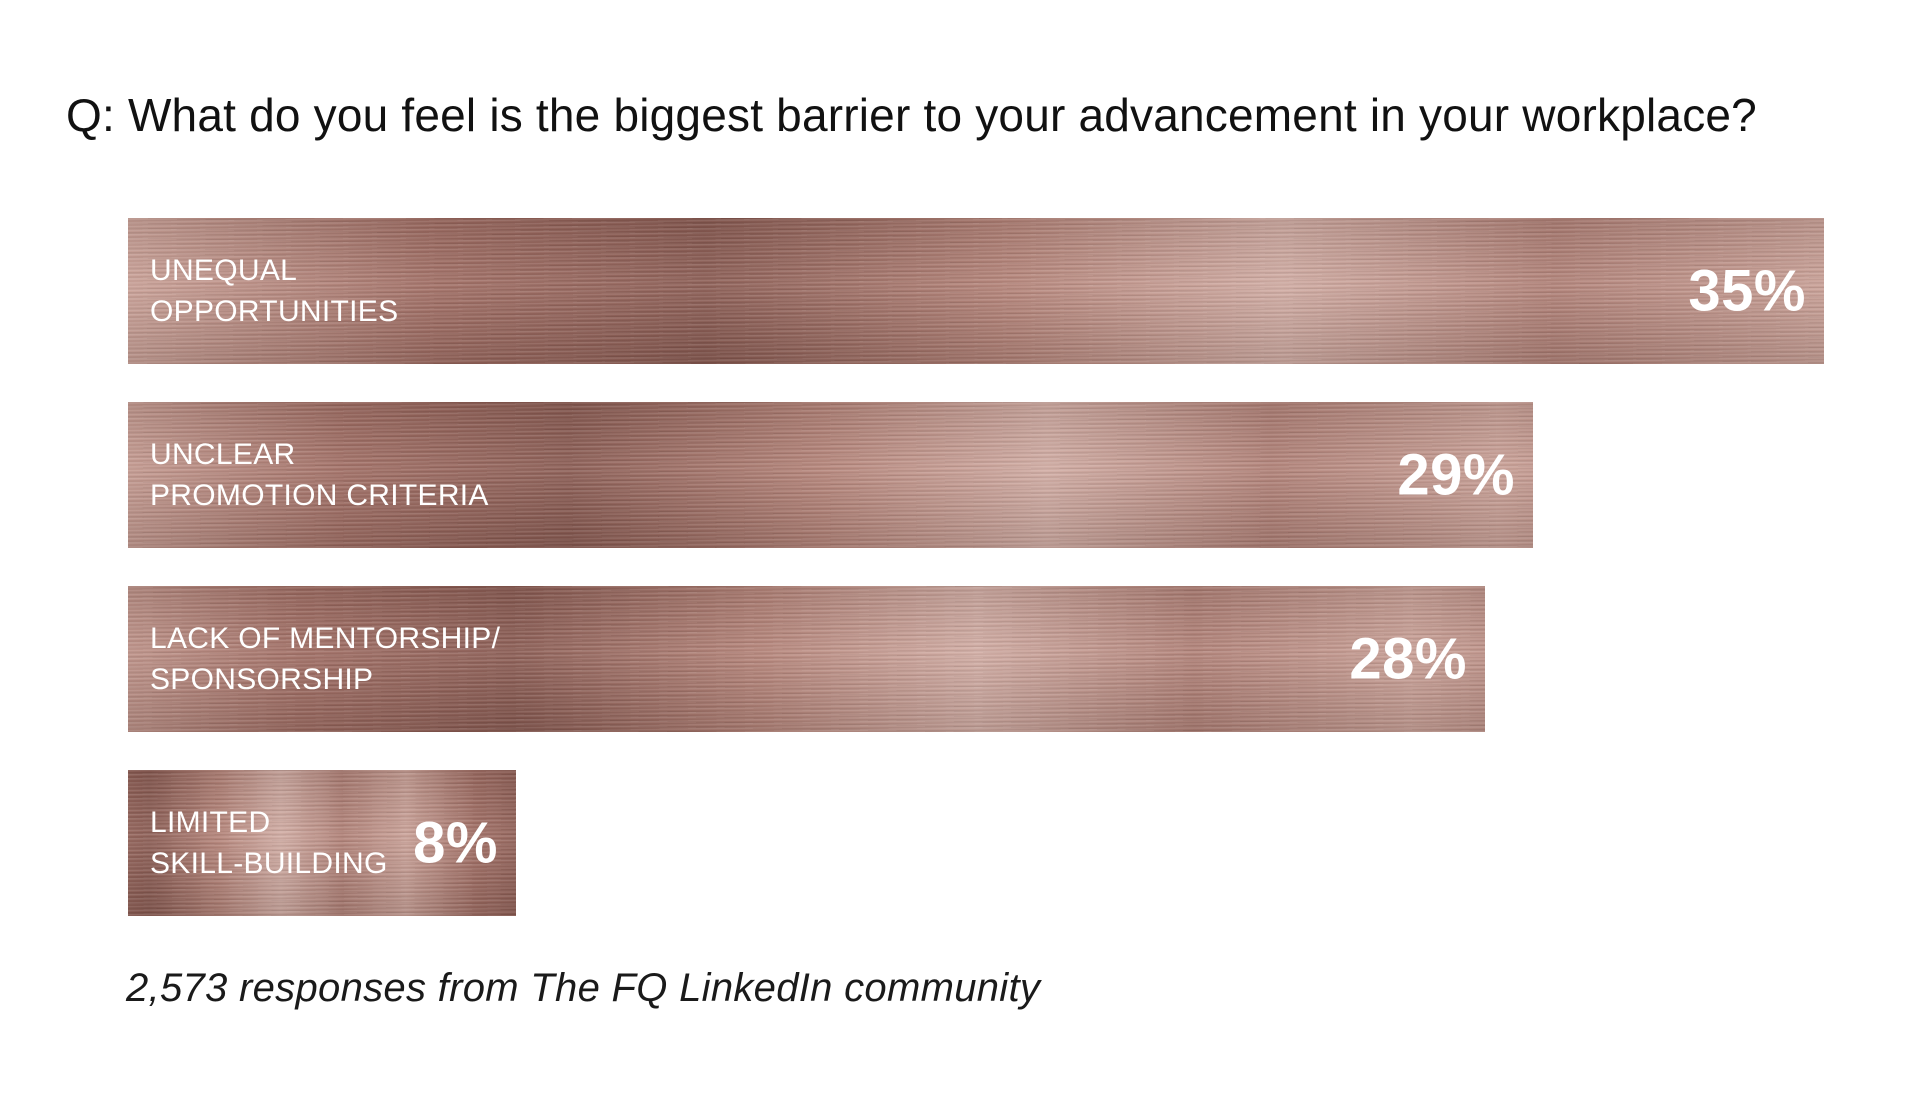 Image resolution: width=1920 pixels, height=1095 pixels. I want to click on bar-label-line: LACK OF MENTORSHIP/, so click(325, 638).